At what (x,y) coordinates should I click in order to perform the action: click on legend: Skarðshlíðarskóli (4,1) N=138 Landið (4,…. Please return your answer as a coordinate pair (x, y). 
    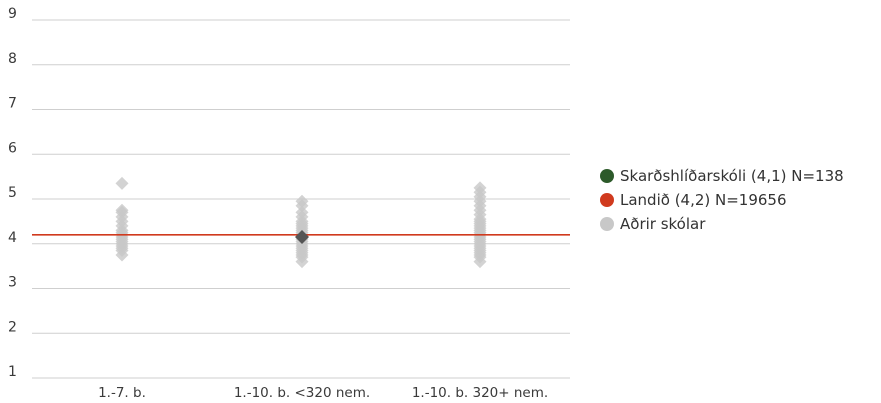
    Looking at the image, I should click on (722, 200).